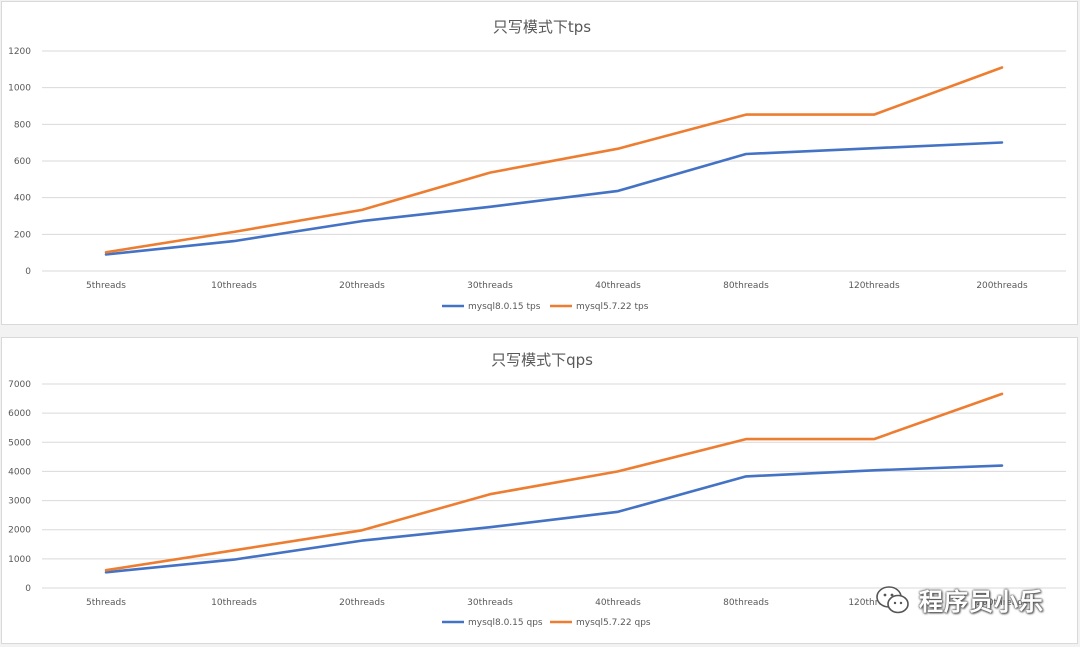 Image resolution: width=1080 pixels, height=647 pixels. Describe the element at coordinates (505, 623) in the screenshot. I see `legend-label: mysql8.0.15 qps` at that location.